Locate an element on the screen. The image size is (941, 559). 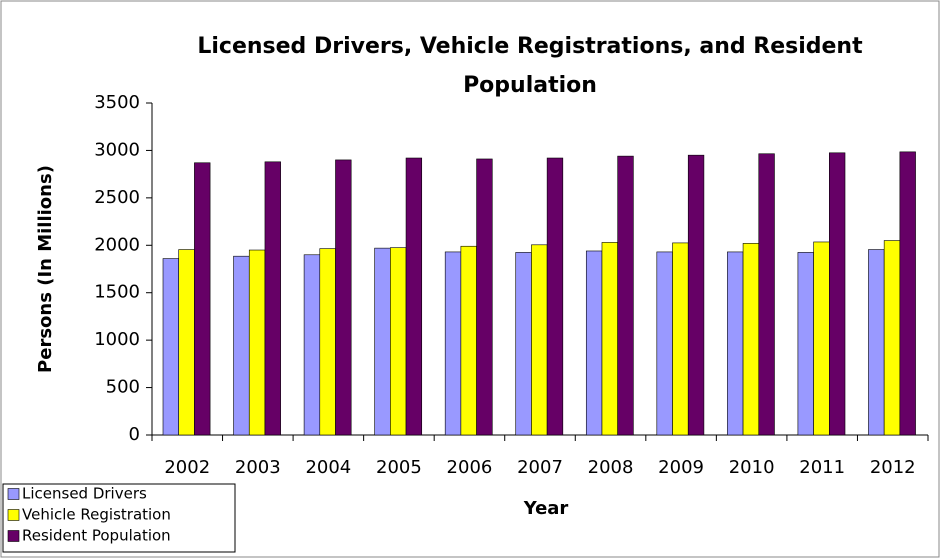
y-tick-label: 3000 is located at coordinates (117, 149).